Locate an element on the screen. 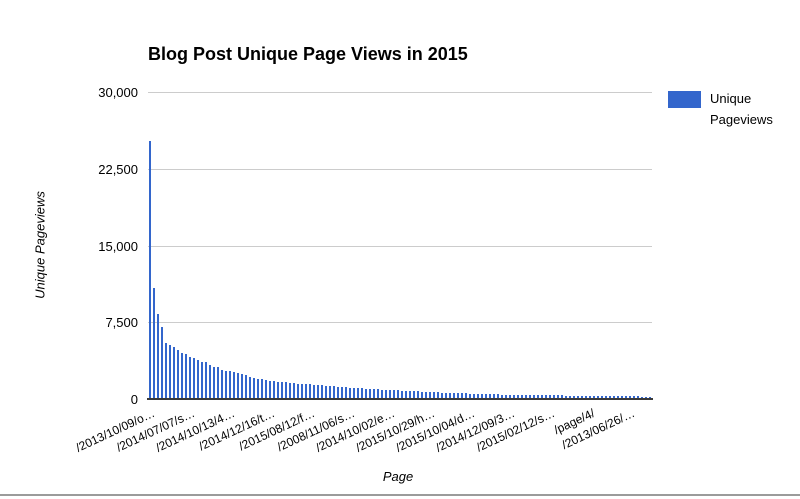 The image size is (800, 499). y-tick-label: 15,000 is located at coordinates (118, 246).